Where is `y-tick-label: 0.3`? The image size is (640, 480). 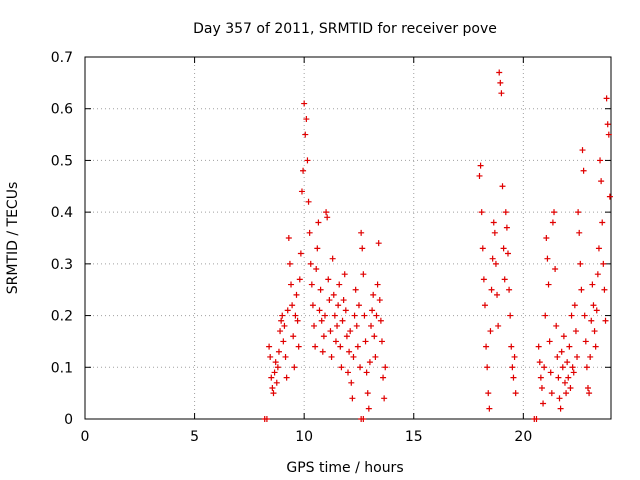 y-tick-label: 0.3 is located at coordinates (62, 265).